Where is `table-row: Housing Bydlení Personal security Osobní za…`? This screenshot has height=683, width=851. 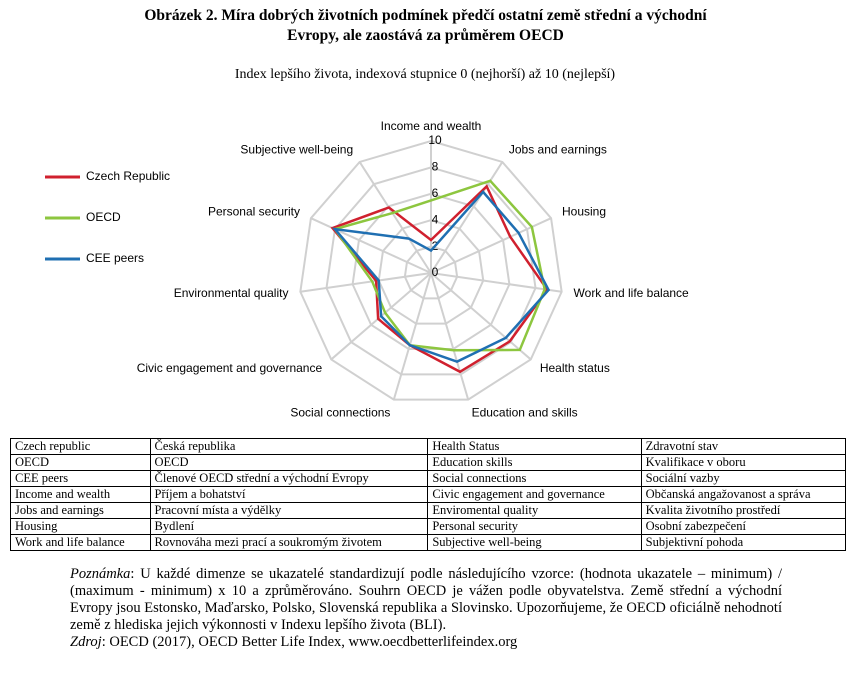 table-row: Housing Bydlení Personal security Osobní za… is located at coordinates (428, 526).